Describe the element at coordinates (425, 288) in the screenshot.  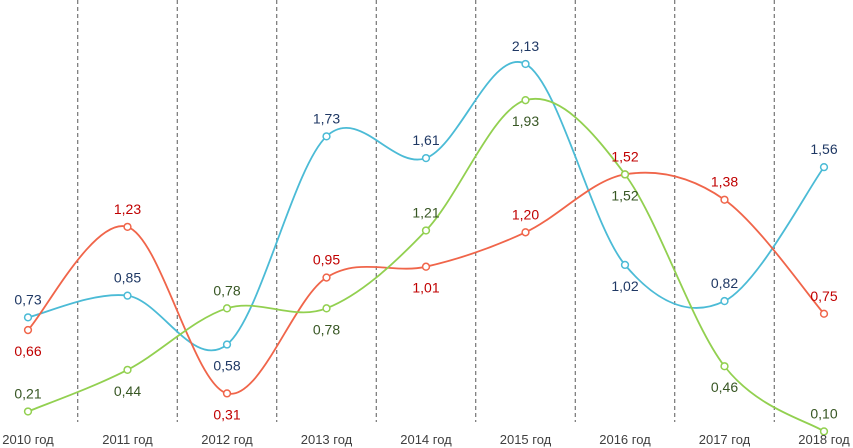
I see `data-label: 1,01` at that location.